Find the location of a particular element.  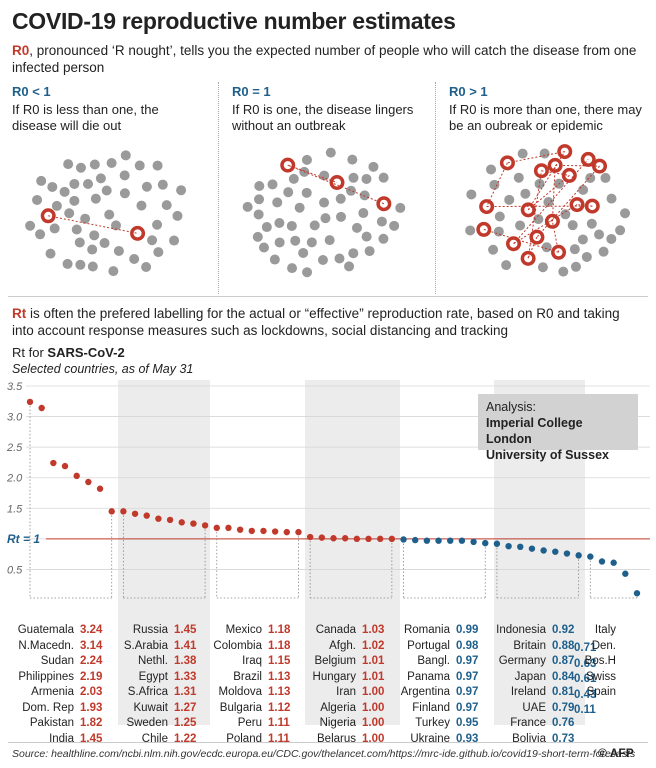

table-row: Ireland 0.81 is located at coordinates (531, 691).